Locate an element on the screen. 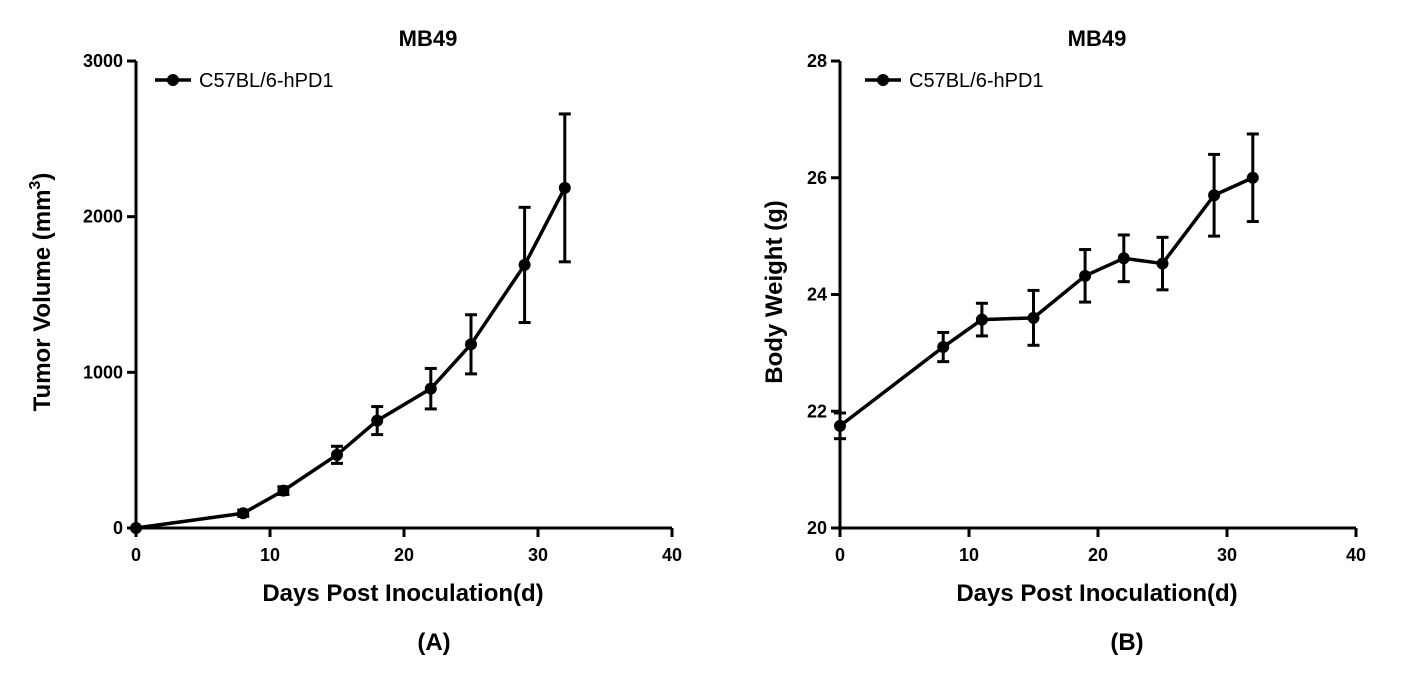 The image size is (1424, 687). y-axis-label: Tumor Volume (mm3) is located at coordinates (41, 292).